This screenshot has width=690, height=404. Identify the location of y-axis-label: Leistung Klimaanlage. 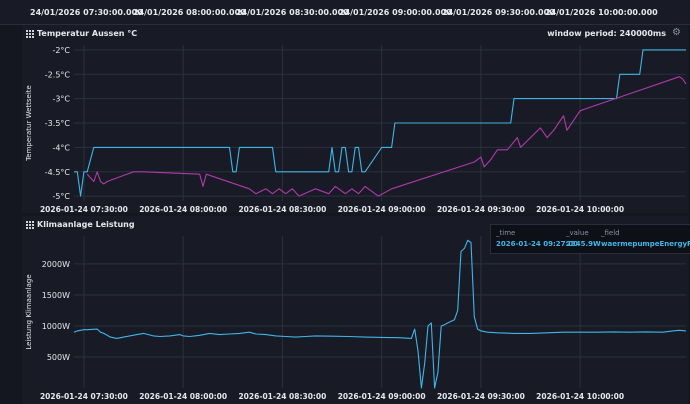
(29, 311).